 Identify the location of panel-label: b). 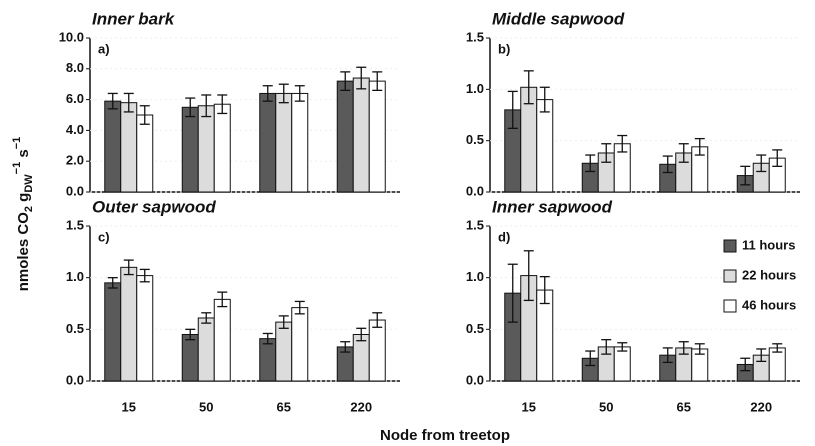
(504, 48).